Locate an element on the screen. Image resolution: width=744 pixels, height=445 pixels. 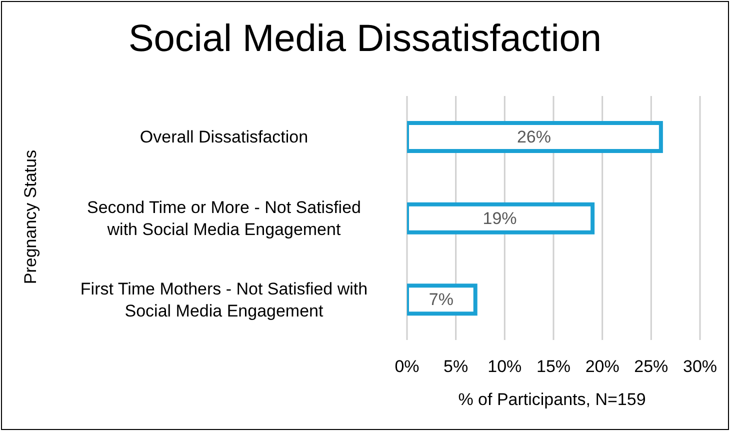
x-tick-label: 20% is located at coordinates (602, 366).